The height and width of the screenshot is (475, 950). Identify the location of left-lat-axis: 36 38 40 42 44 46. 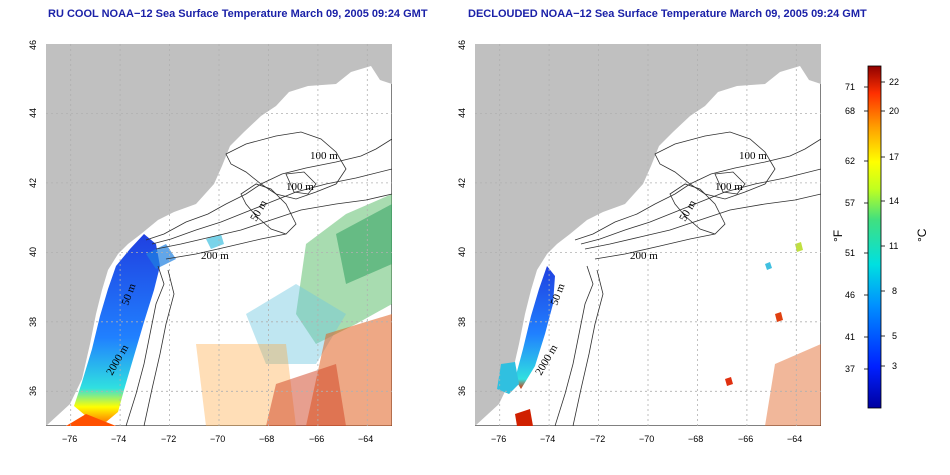
(33, 218).